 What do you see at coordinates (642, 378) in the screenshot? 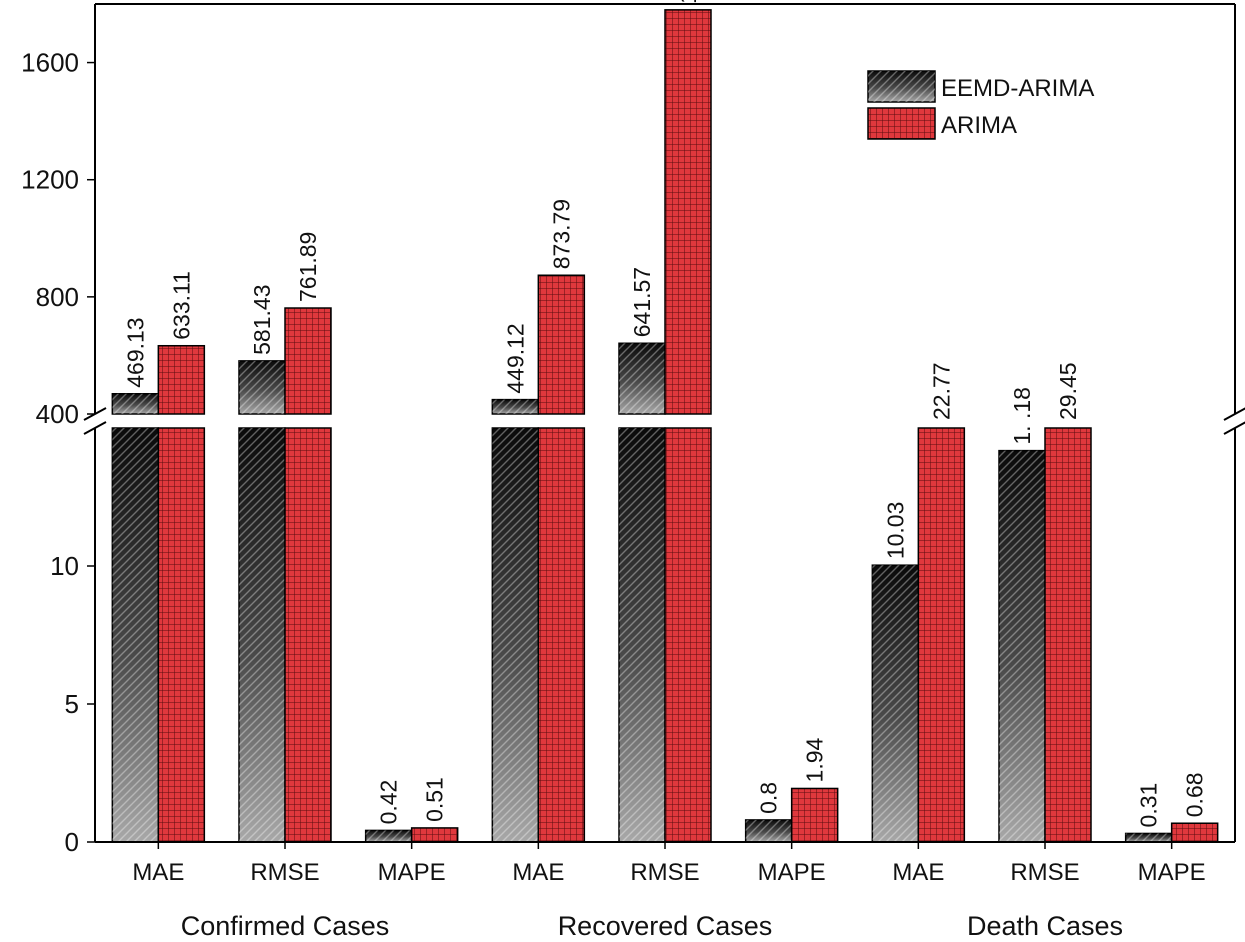
I see `bar-hatch-4-upper` at bounding box center [642, 378].